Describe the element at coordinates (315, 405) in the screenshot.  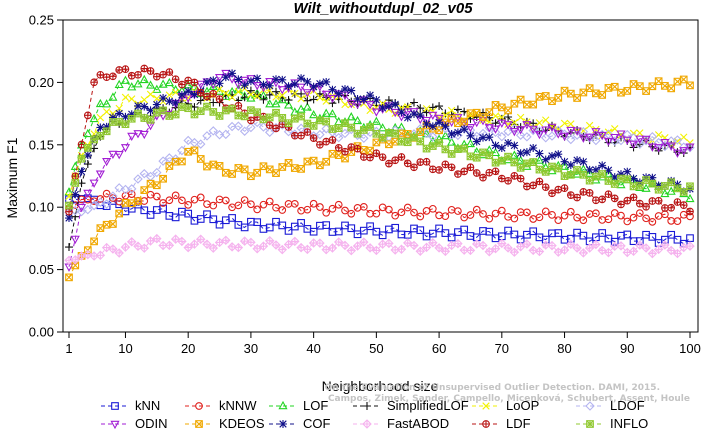
I see `legend-label: LOF` at that location.